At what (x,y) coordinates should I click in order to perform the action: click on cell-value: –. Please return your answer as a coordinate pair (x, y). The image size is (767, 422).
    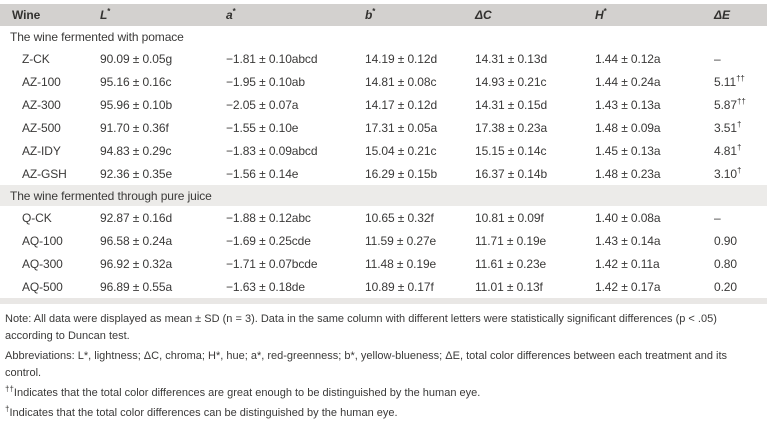
    Looking at the image, I should click on (717, 58).